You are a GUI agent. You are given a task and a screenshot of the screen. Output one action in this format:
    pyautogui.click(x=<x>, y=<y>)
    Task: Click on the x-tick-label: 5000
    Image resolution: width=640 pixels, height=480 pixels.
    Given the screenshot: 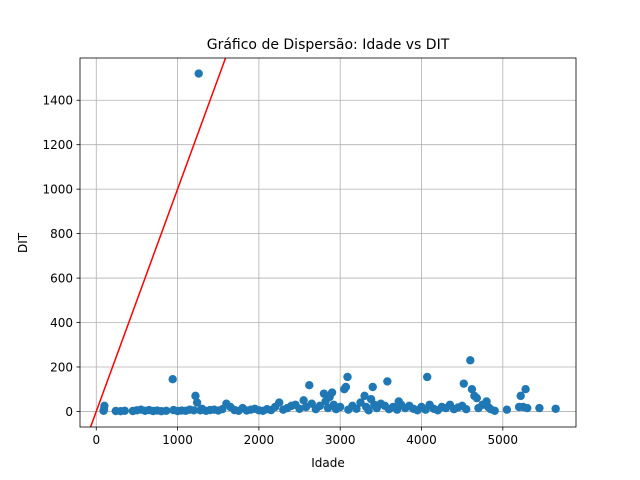 What is the action you would take?
    pyautogui.click(x=503, y=440)
    